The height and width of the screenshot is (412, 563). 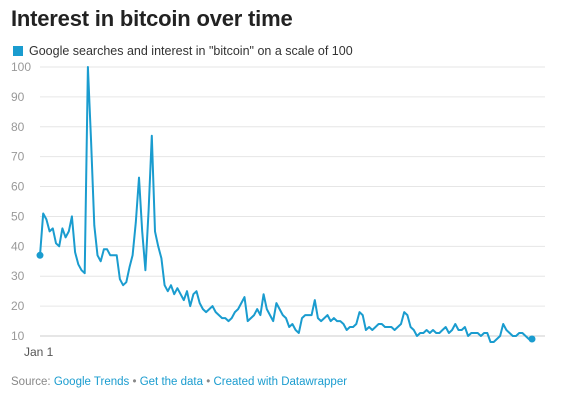 I want to click on y-tick-label: 50, so click(x=18, y=216).